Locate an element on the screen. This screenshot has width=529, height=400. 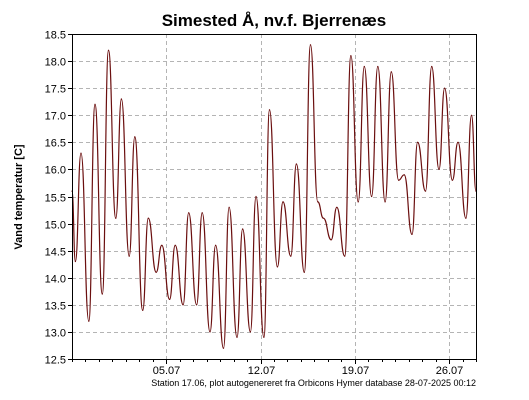
y-tick-label: 13.5 is located at coordinates (55, 307).